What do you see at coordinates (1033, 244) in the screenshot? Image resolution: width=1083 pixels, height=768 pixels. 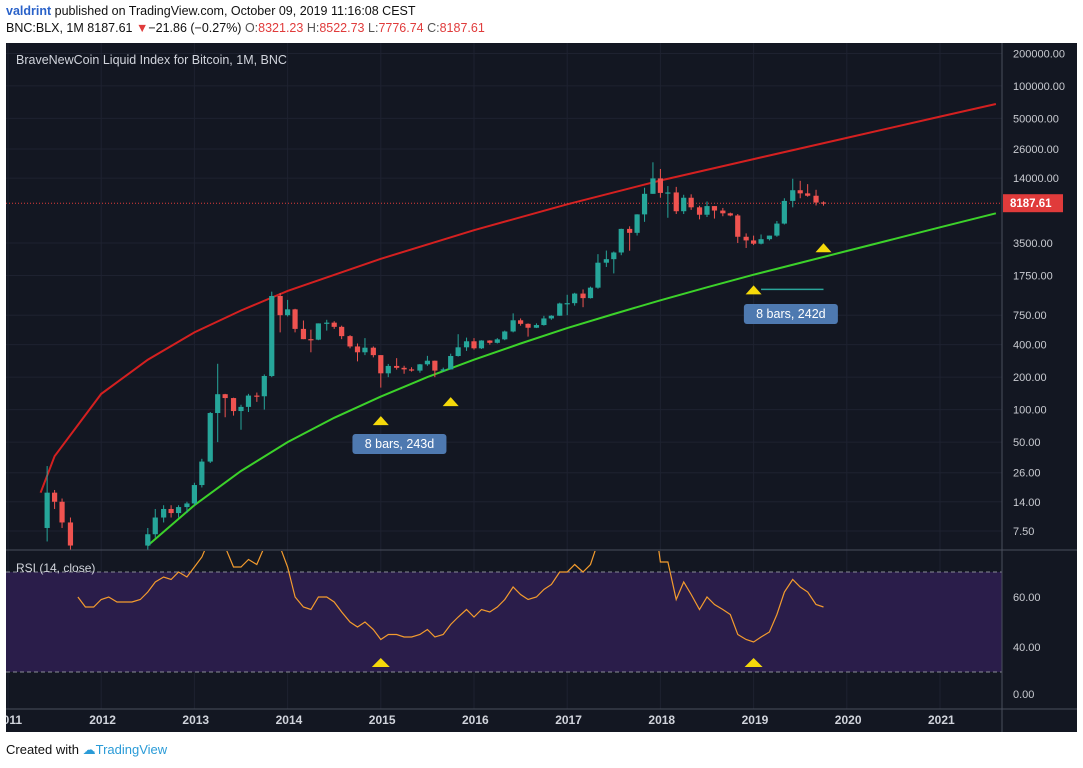 I see `y-tick-label: 3500.00` at bounding box center [1033, 244].